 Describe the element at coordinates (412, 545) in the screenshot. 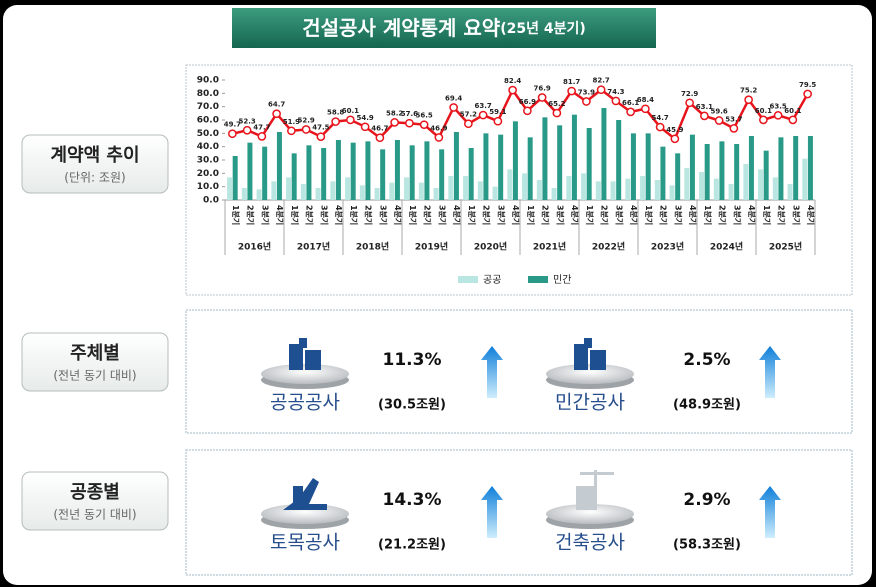

I see `panel-amount: (21.2조원)` at that location.